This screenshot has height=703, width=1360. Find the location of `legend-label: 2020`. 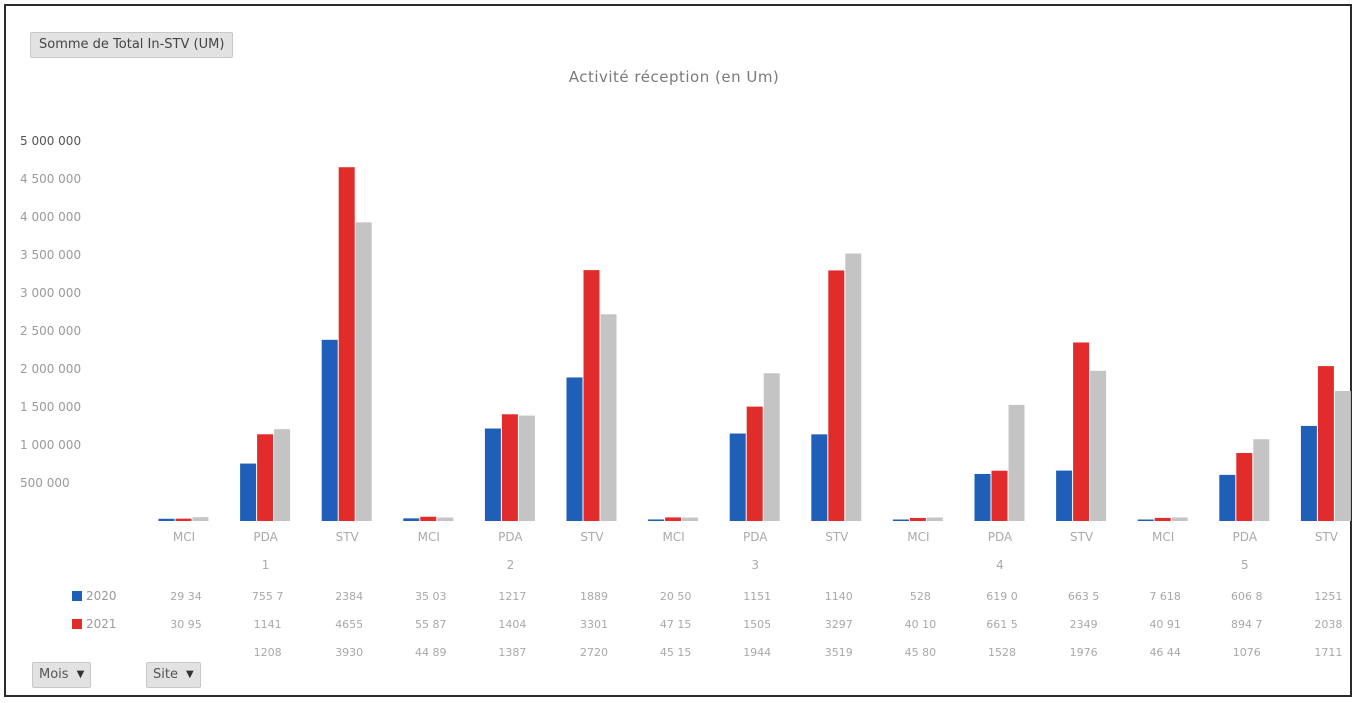

legend-label: 2020 is located at coordinates (101, 596).